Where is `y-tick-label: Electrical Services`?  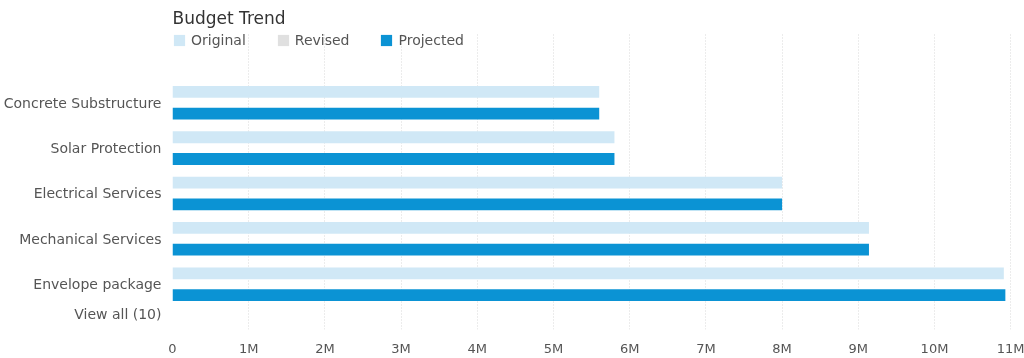
y-tick-label: Electrical Services is located at coordinates (97, 193).